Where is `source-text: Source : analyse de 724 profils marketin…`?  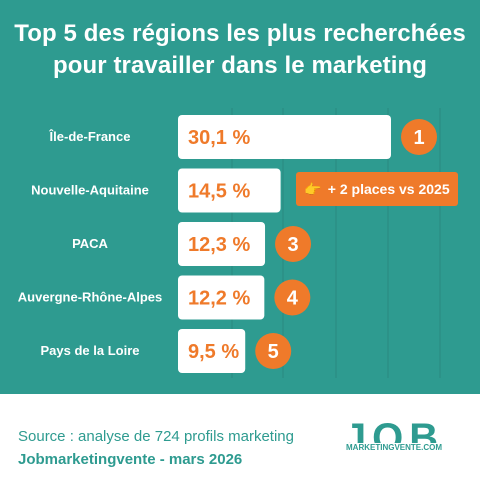
source-text: Source : analyse de 724 profils marketin… is located at coordinates (156, 436).